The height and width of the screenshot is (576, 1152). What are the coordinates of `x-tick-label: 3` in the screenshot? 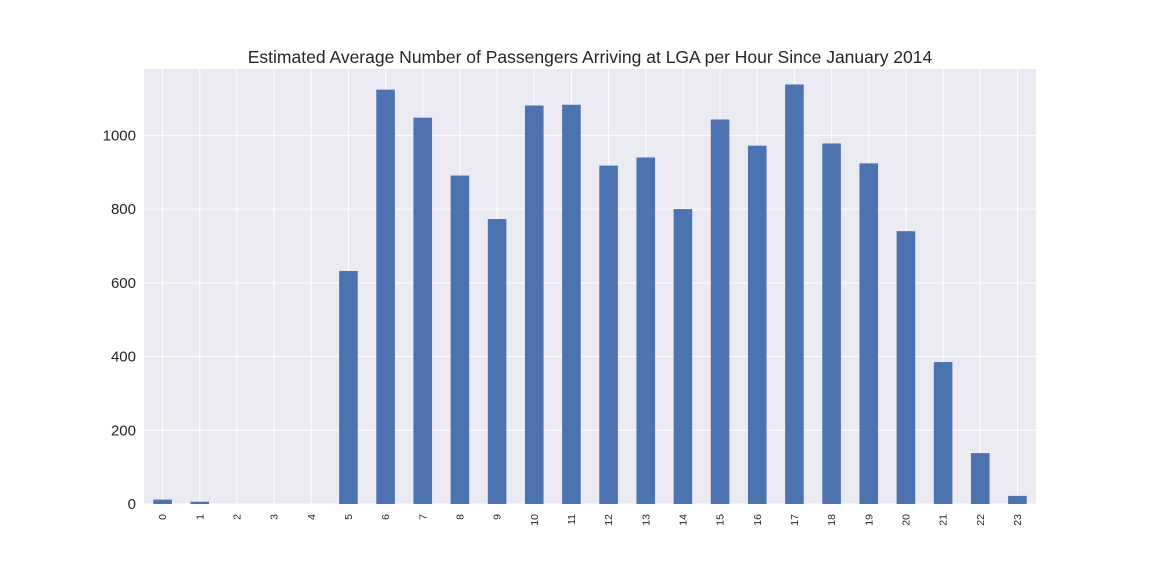 It's located at (275, 517).